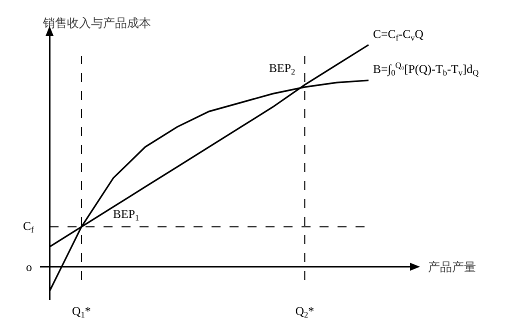  What do you see at coordinates (452, 267) in the screenshot?
I see `x-axis-title: 产品产量` at bounding box center [452, 267].